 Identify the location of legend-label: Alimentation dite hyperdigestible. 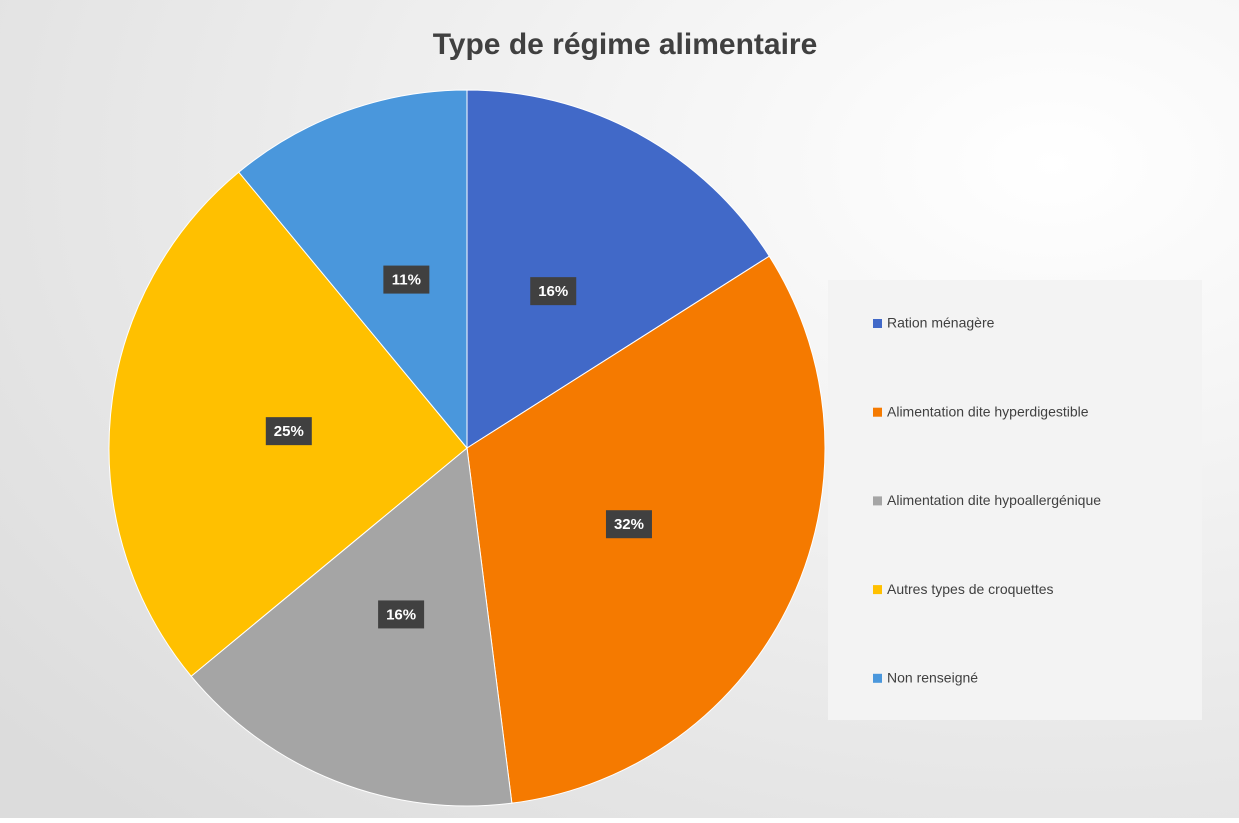
(988, 411).